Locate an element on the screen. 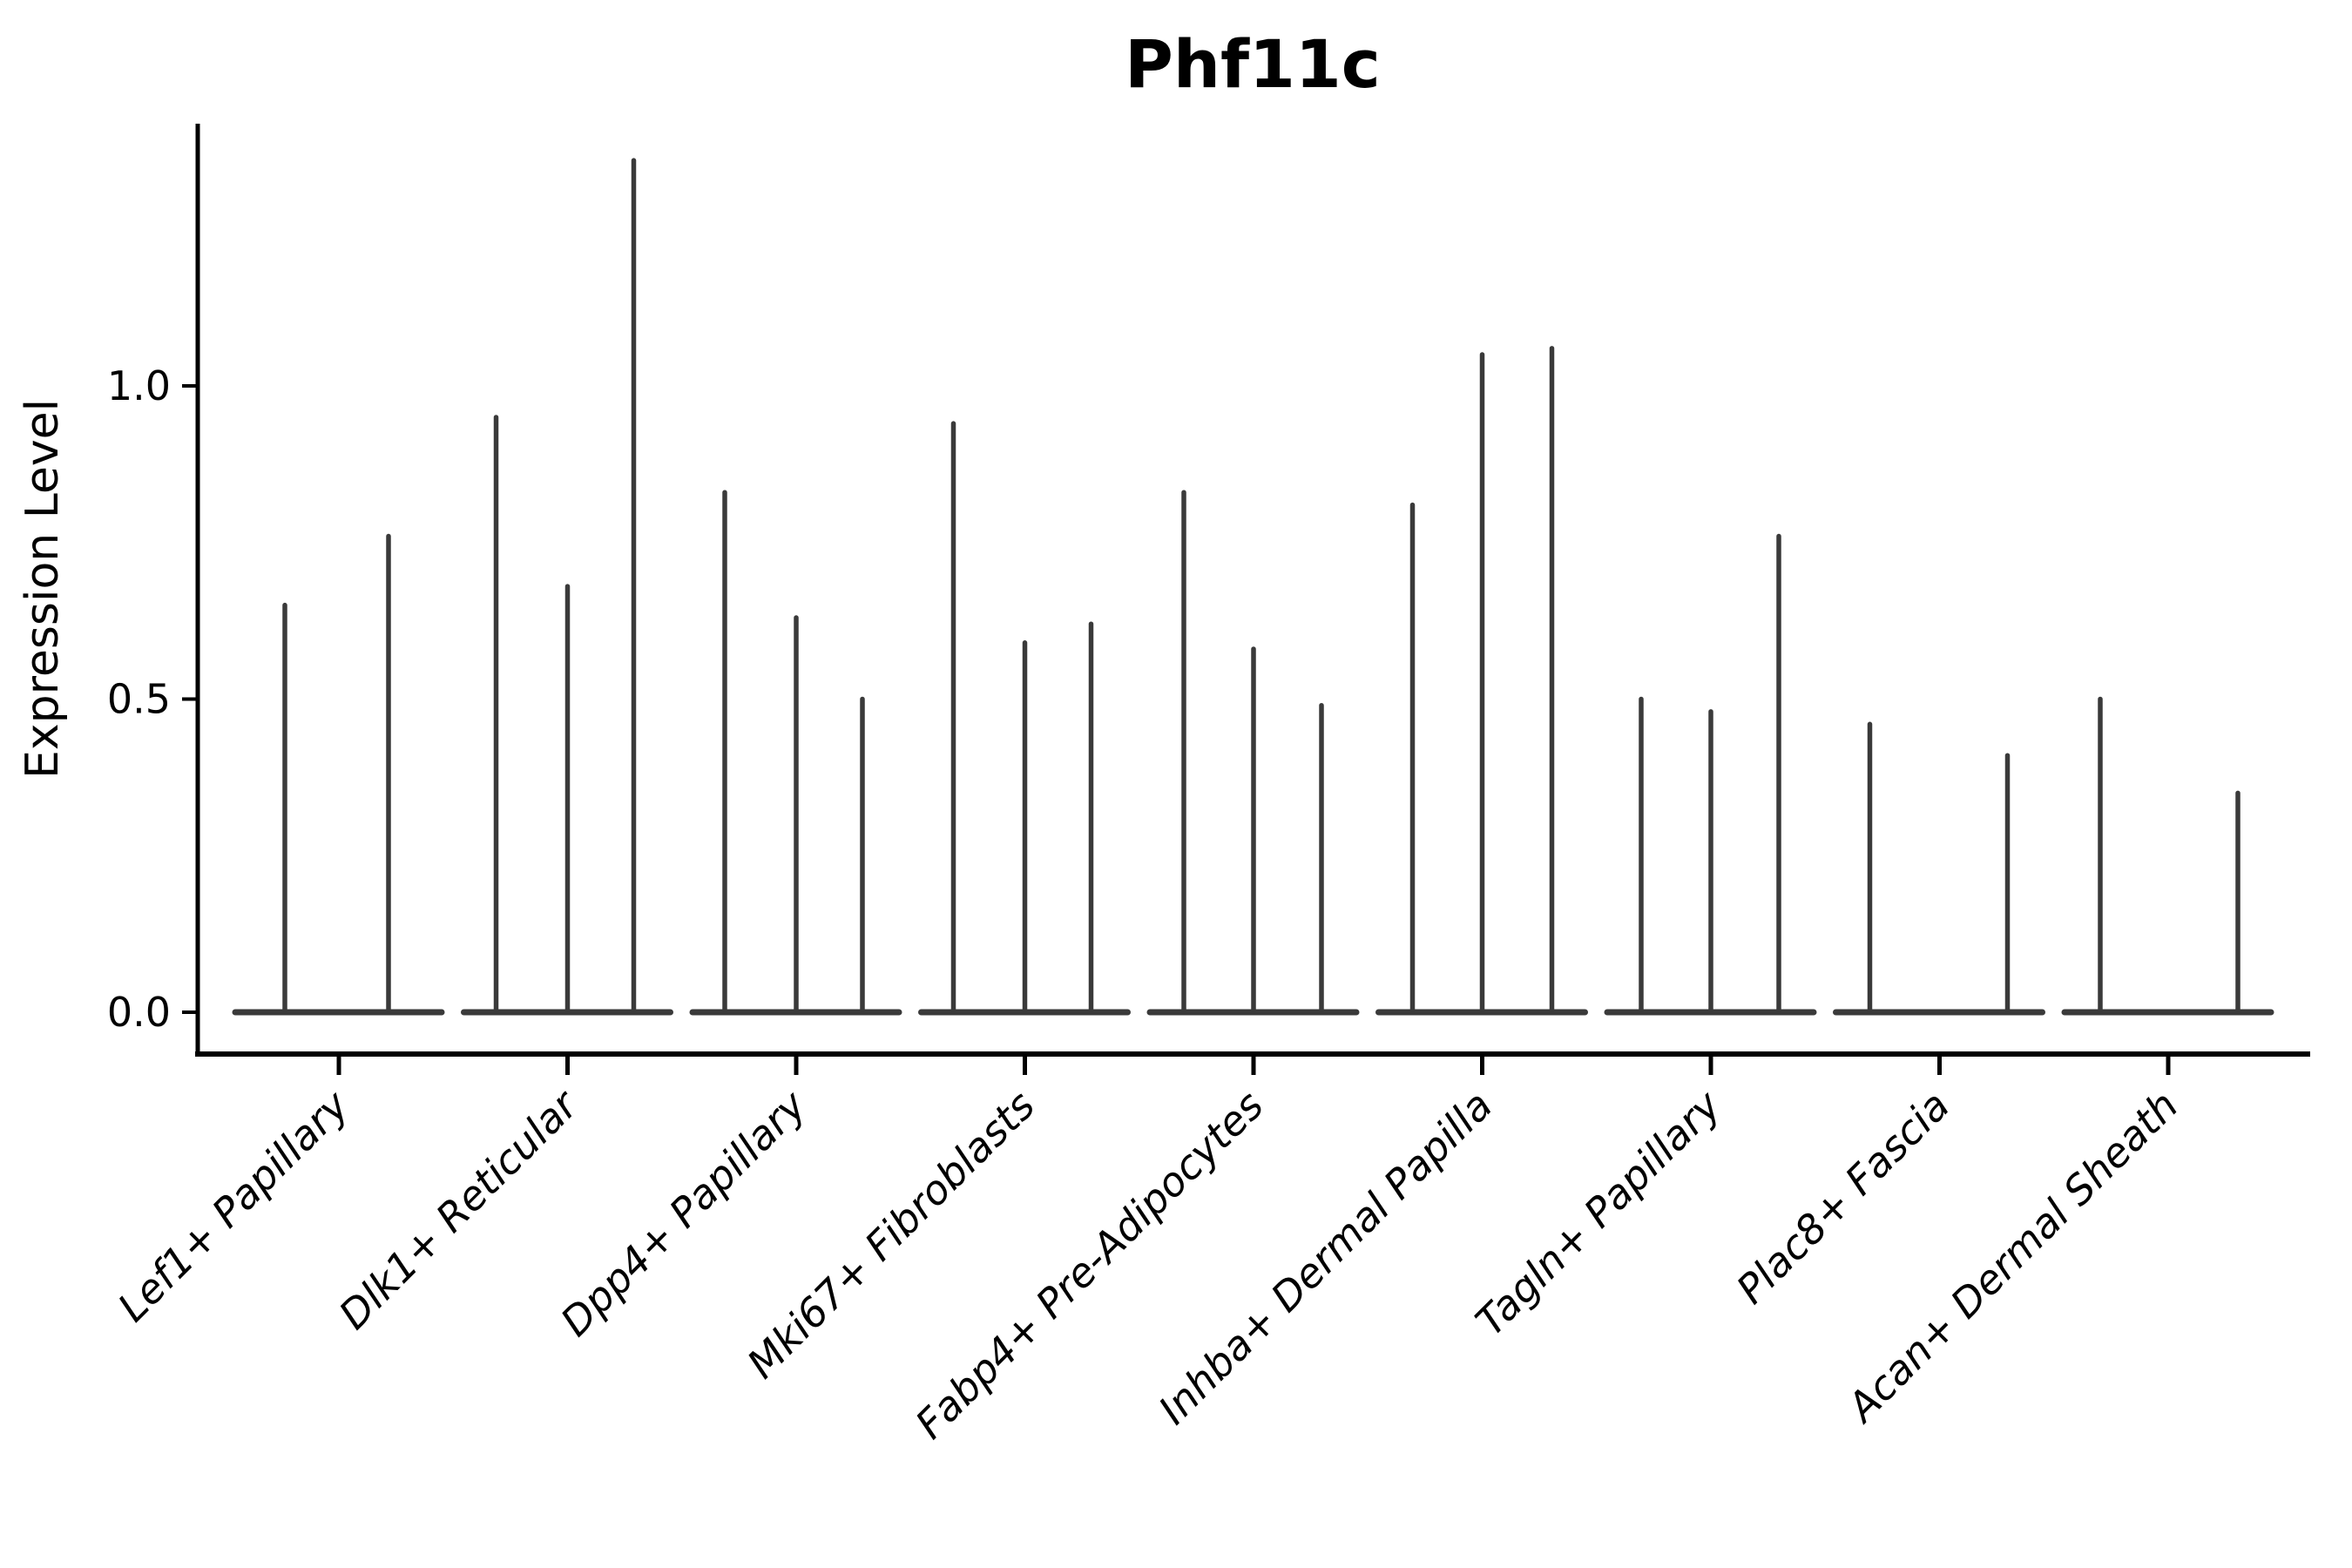 This screenshot has width=2352, height=1568. x-tick-label: Tagln+ Papillary is located at coordinates (1598, 1213).